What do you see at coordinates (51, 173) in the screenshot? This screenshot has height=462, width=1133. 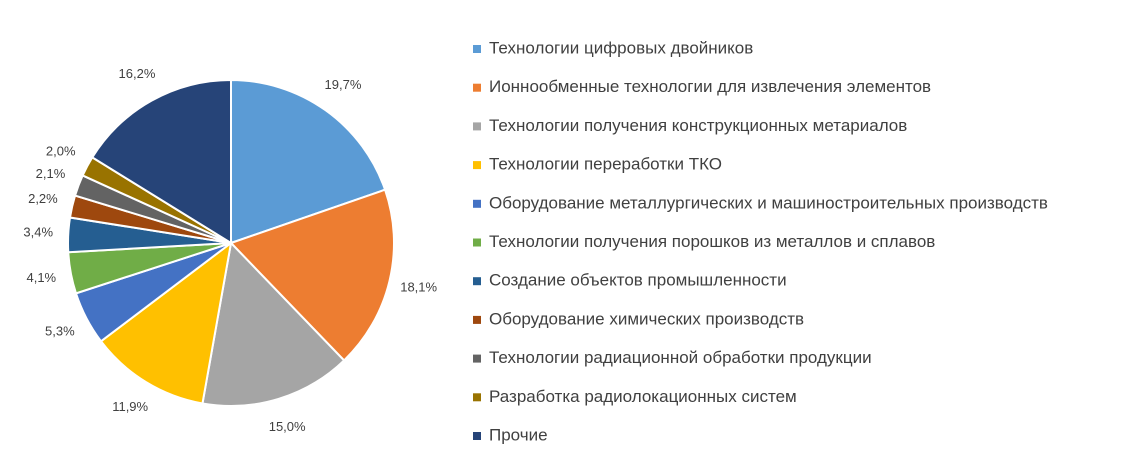 I see `data-label: 2,1%` at bounding box center [51, 173].